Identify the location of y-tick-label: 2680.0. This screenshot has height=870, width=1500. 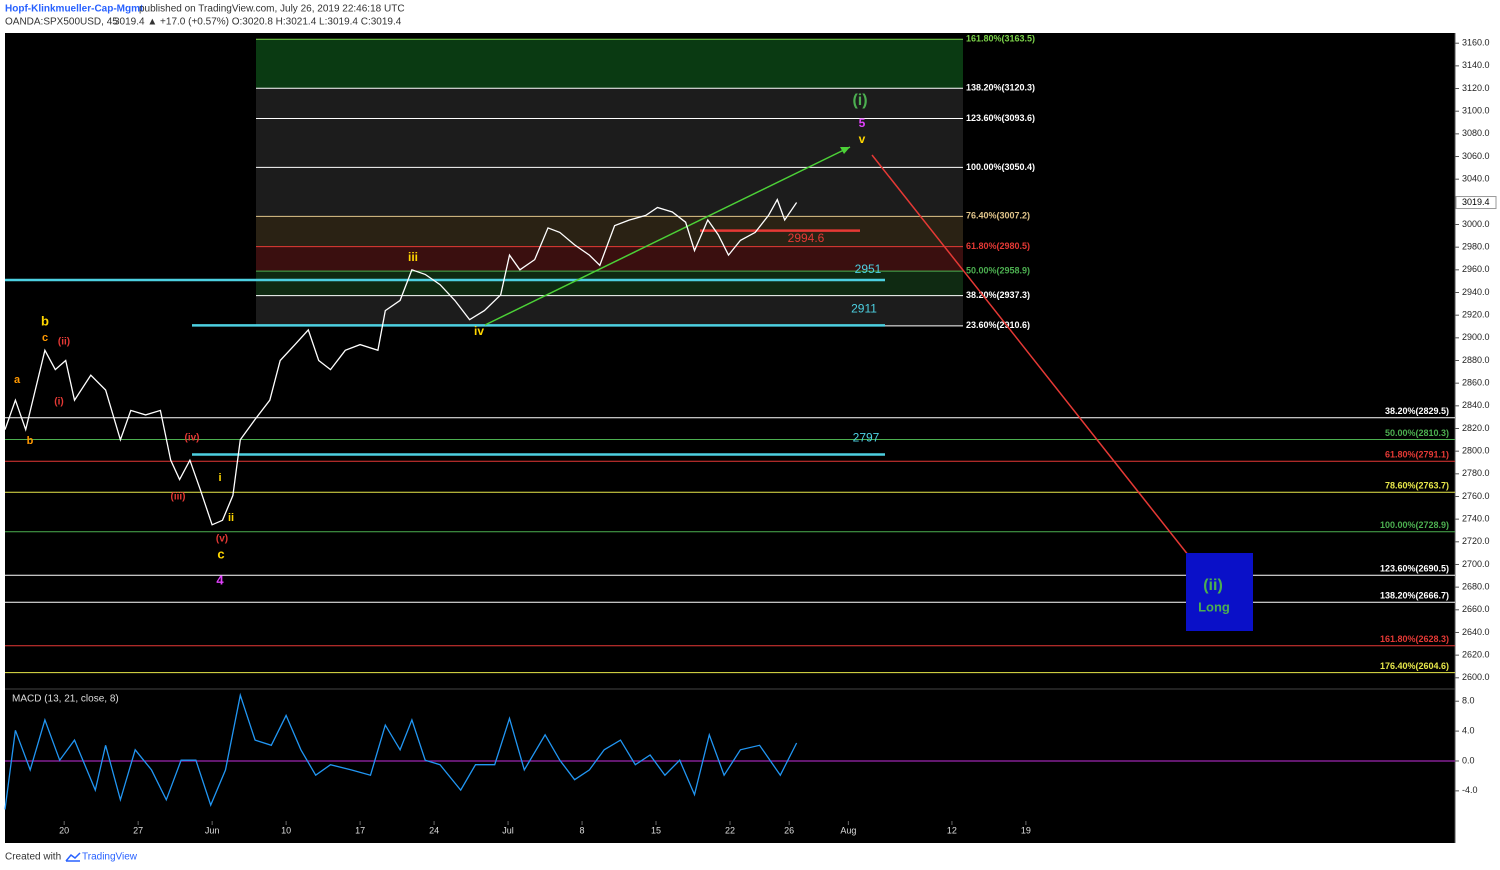
(1476, 587).